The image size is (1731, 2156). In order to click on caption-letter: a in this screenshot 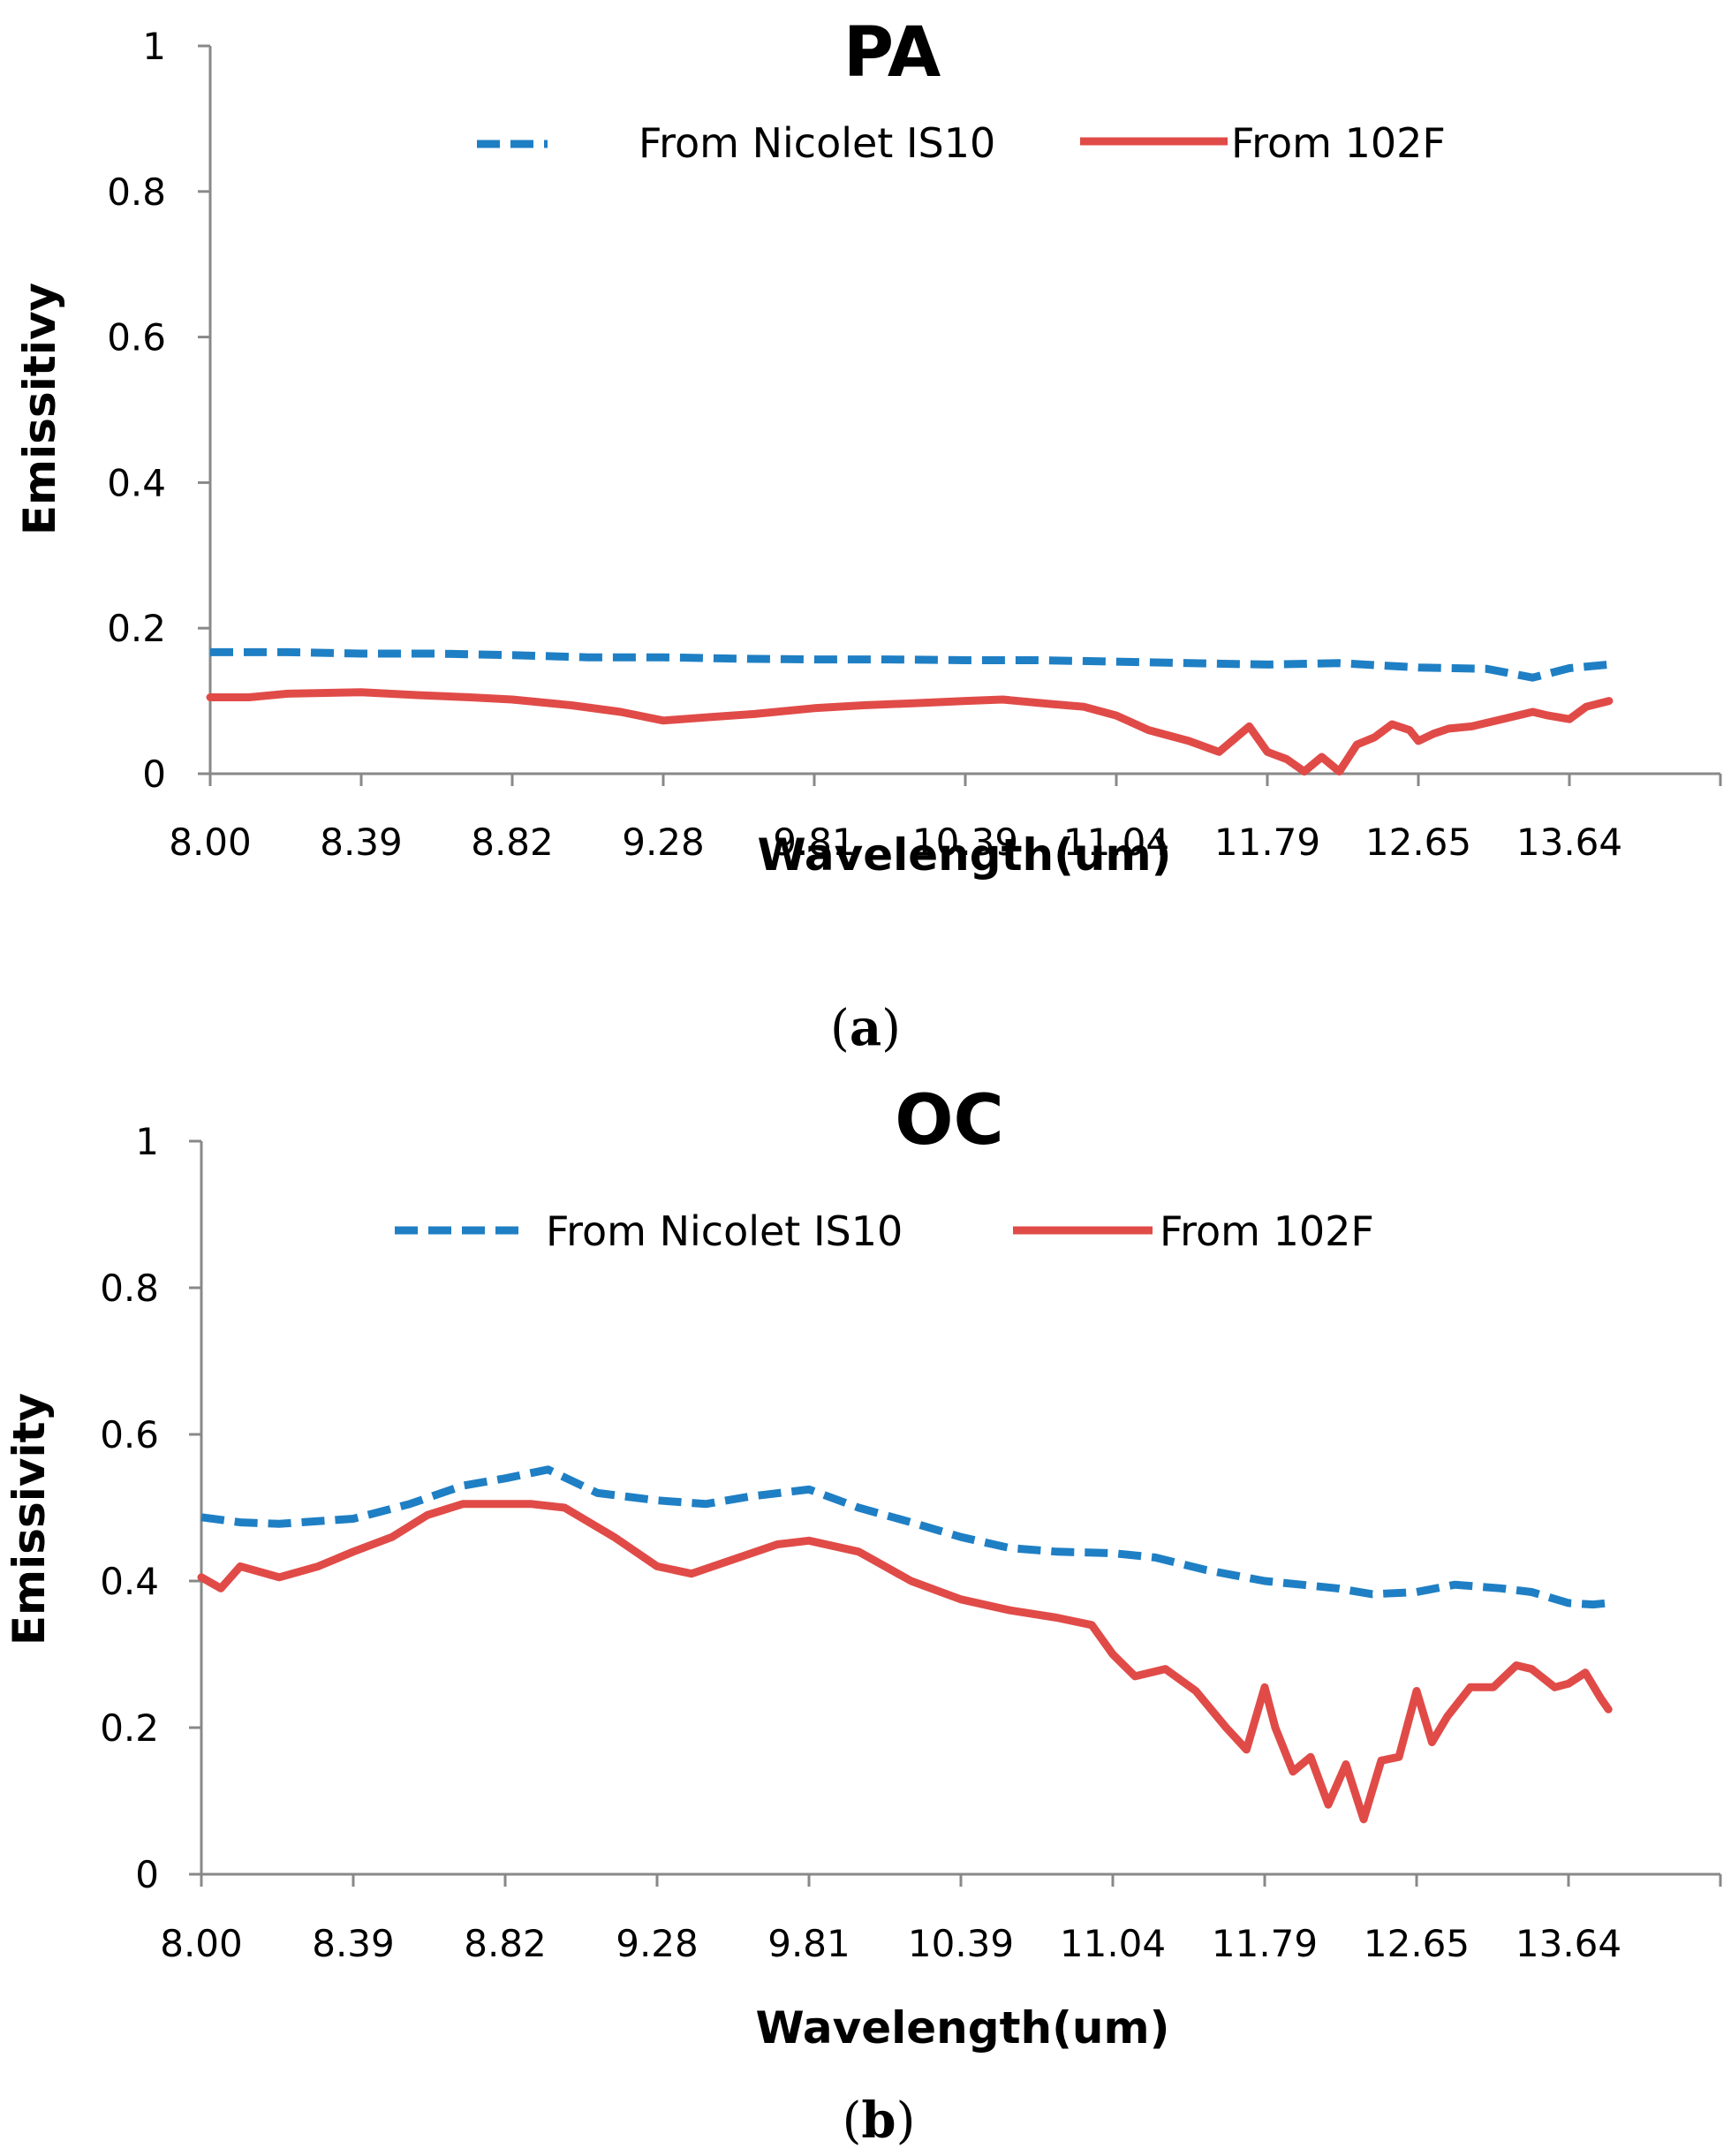, I will do `click(866, 1028)`.